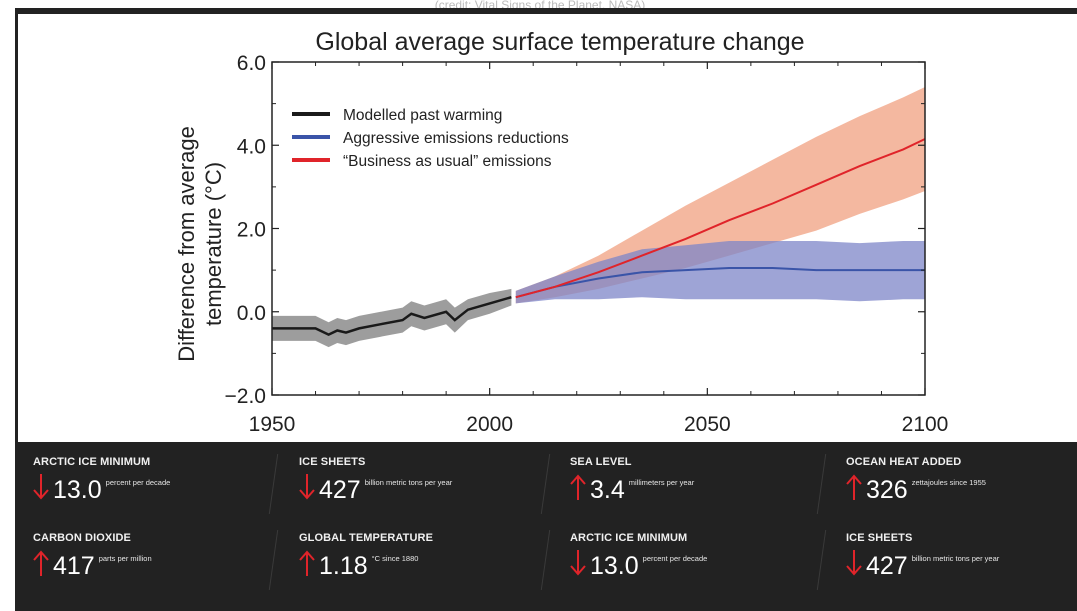 The height and width of the screenshot is (611, 1077). I want to click on y-tick-label: 0.0, so click(251, 313).